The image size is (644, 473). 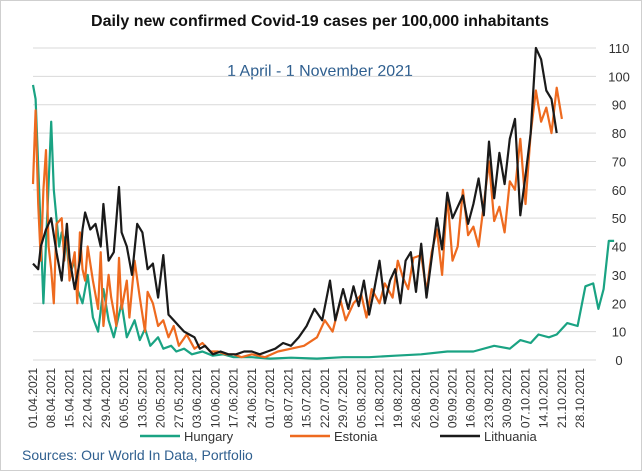 I want to click on x-tick-label: 01.04.2021, so click(x=33, y=398).